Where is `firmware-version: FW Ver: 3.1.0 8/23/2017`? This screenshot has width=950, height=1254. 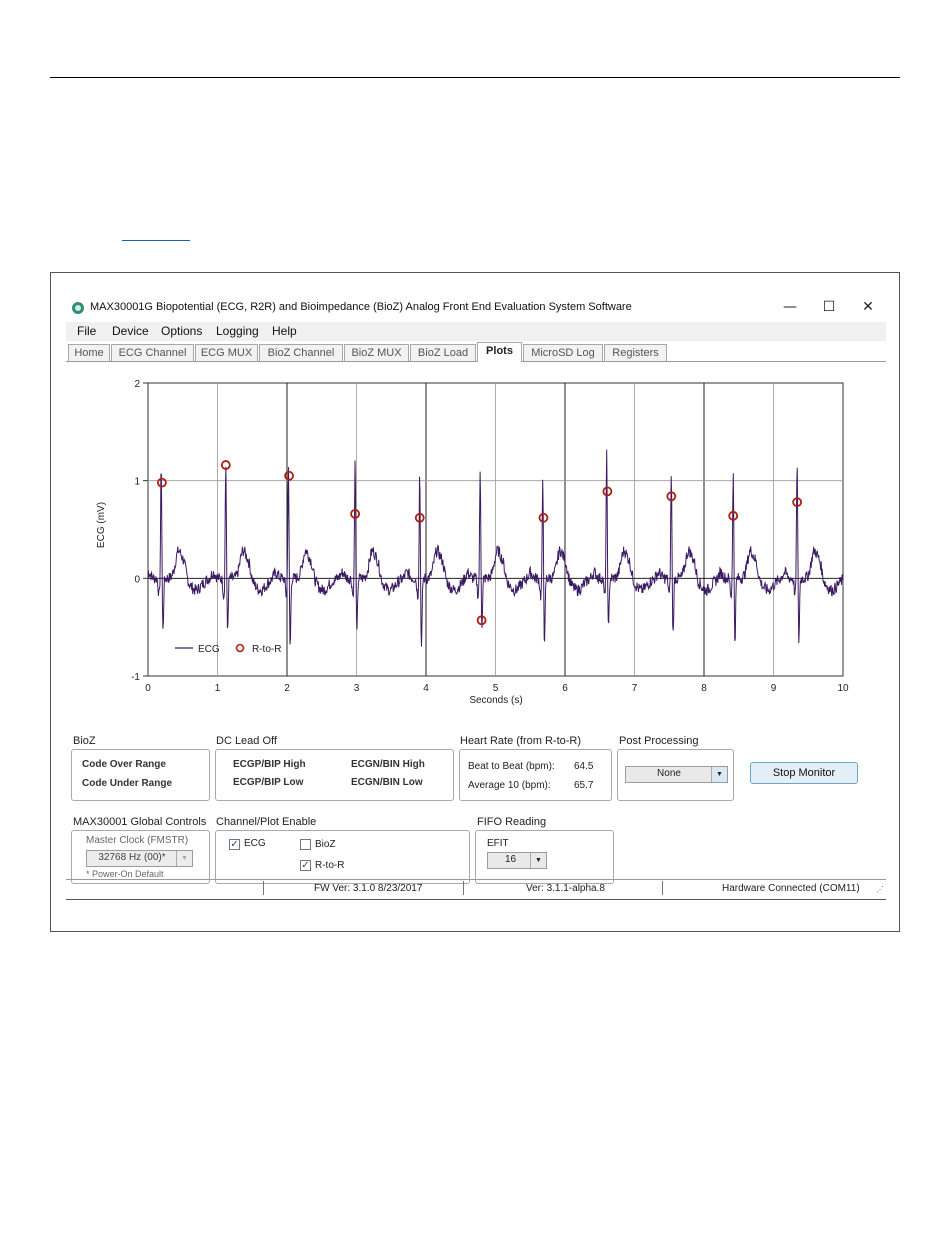
firmware-version: FW Ver: 3.1.0 8/23/2017 is located at coordinates (368, 888).